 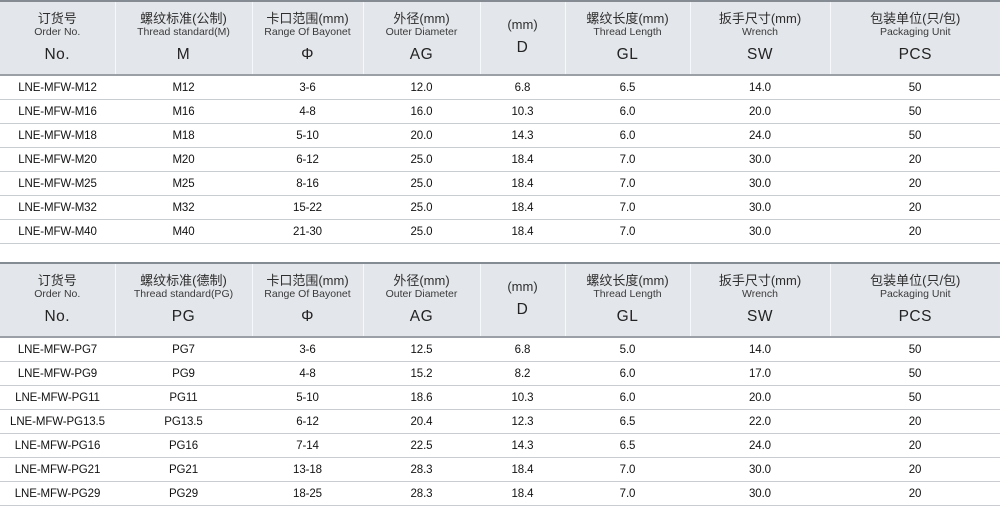 I want to click on table-cell: 22.5, so click(x=421, y=445).